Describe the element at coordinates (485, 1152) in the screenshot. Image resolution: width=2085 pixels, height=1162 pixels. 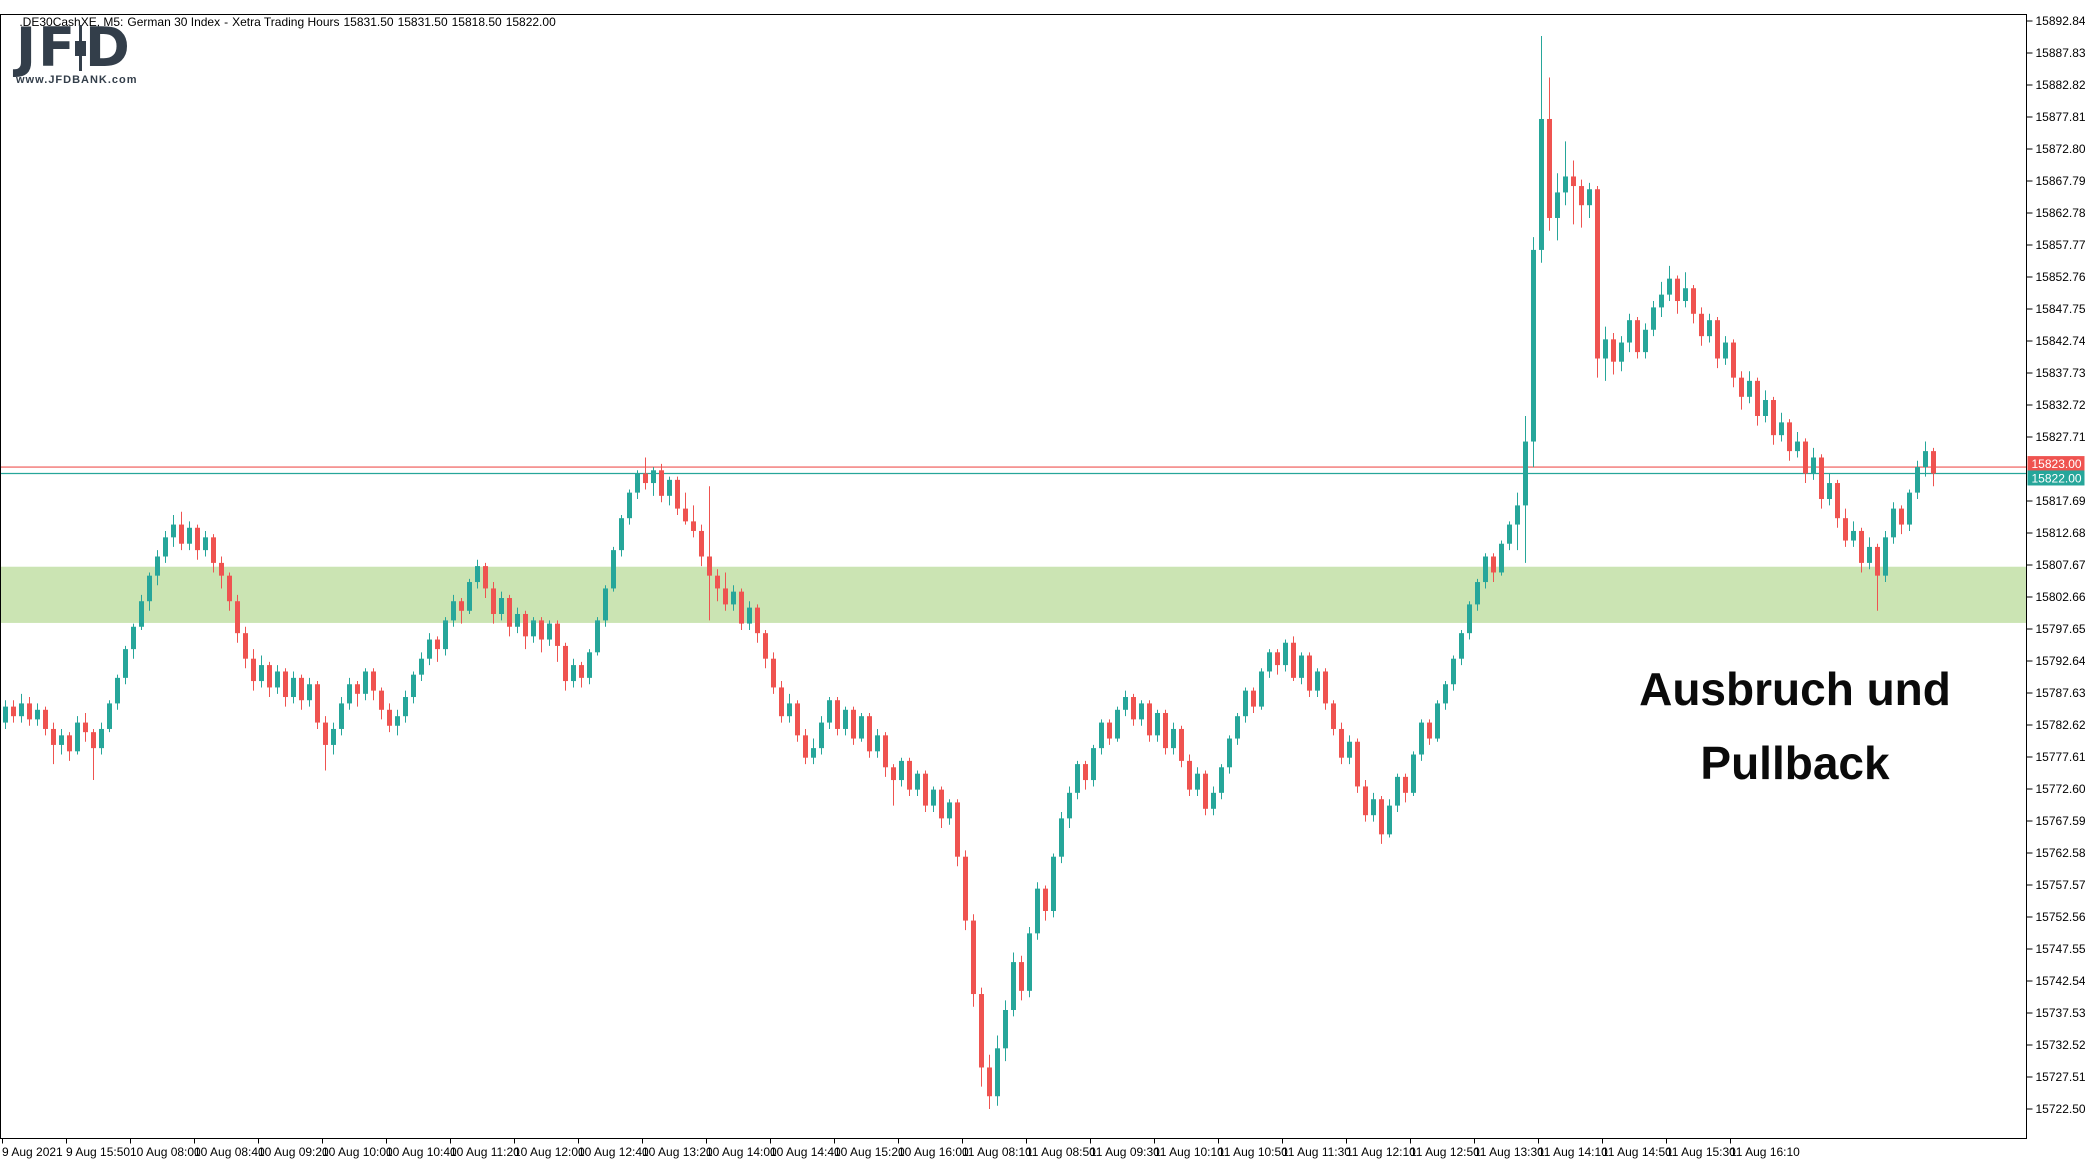
I see `time-tick-label: 10 Aug 11:20` at that location.